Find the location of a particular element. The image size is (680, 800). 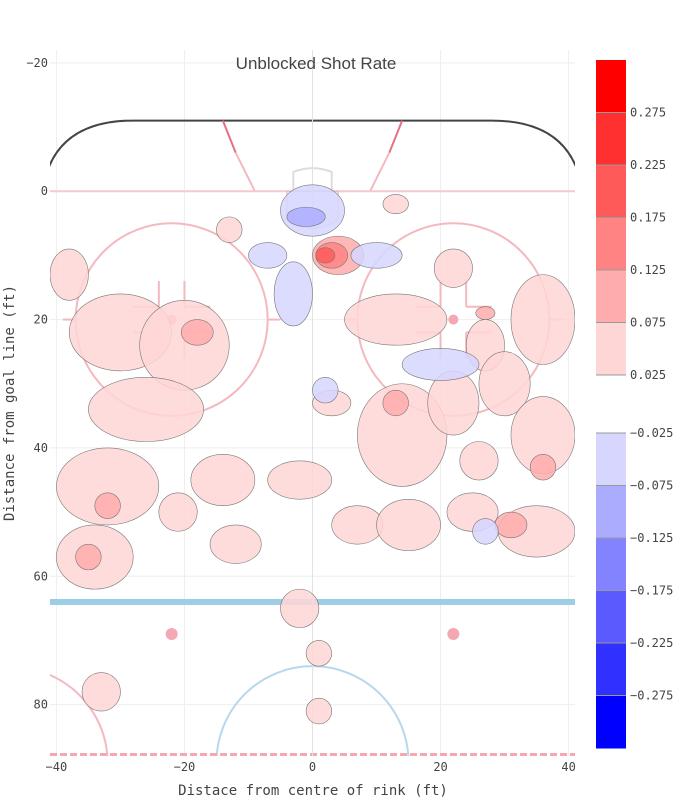

x-tick-label: 0 is located at coordinates (312, 767).